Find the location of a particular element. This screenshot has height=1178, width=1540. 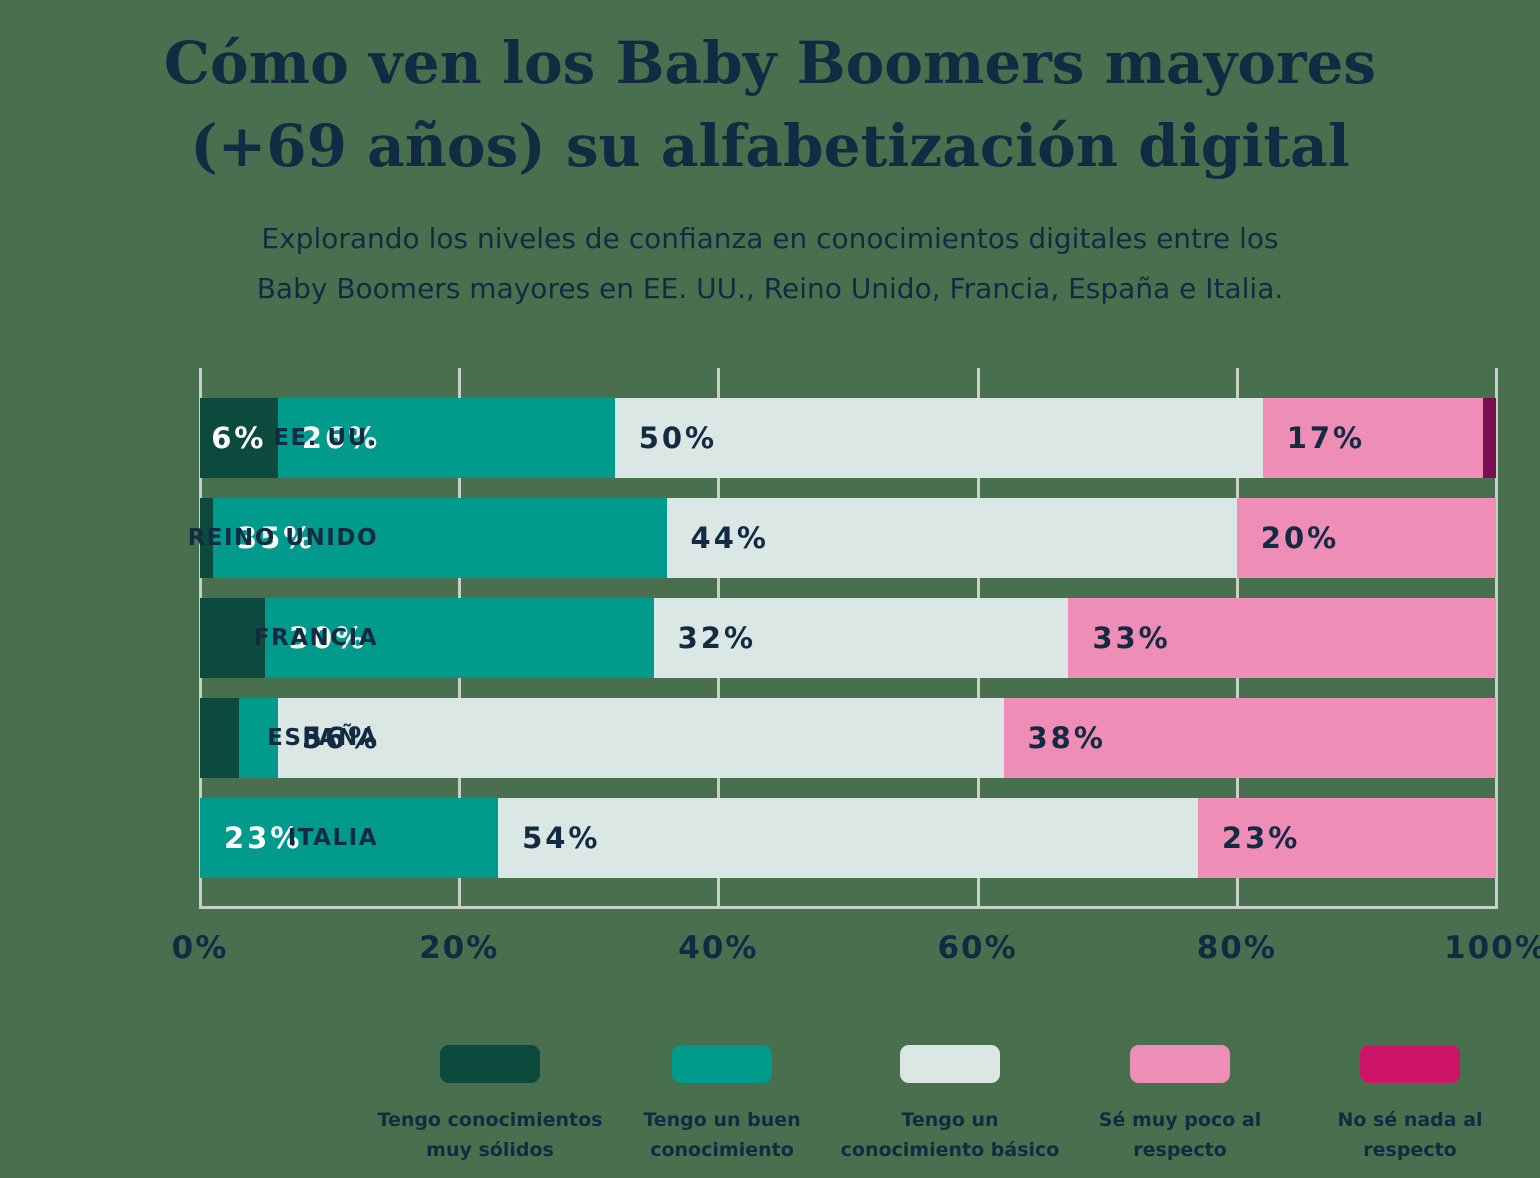

axis-tick-label: 20% is located at coordinates (459, 948).